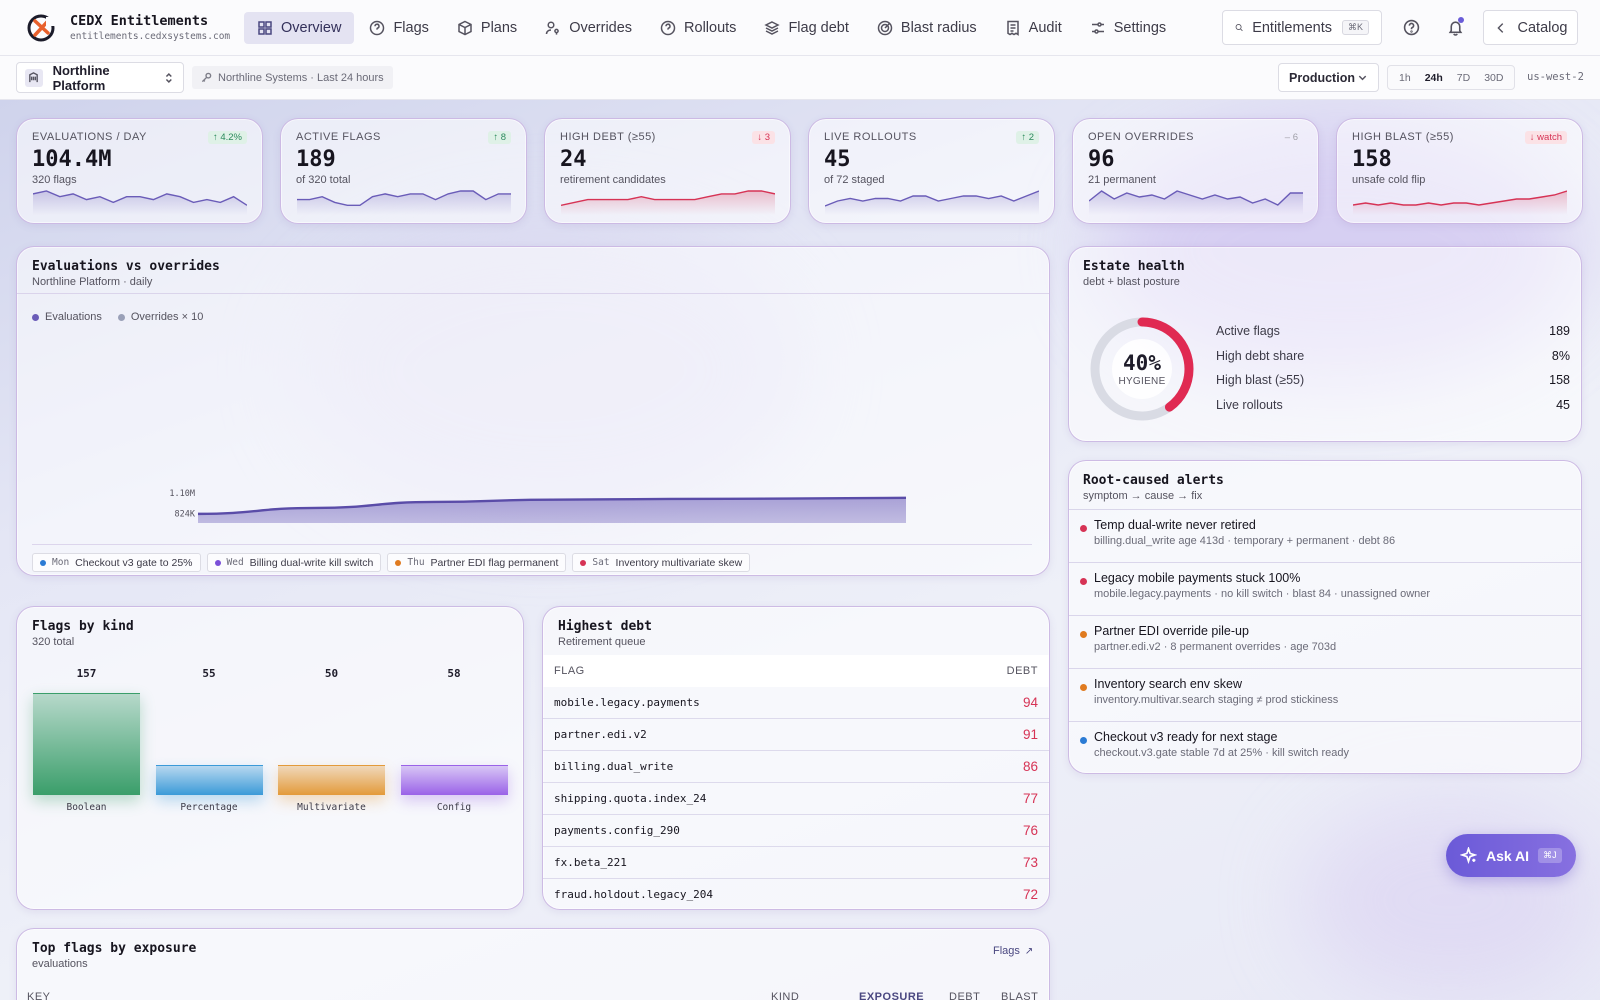 Image resolution: width=1600 pixels, height=1000 pixels. What do you see at coordinates (1405, 77) in the screenshot?
I see `range-1h: 1h` at bounding box center [1405, 77].